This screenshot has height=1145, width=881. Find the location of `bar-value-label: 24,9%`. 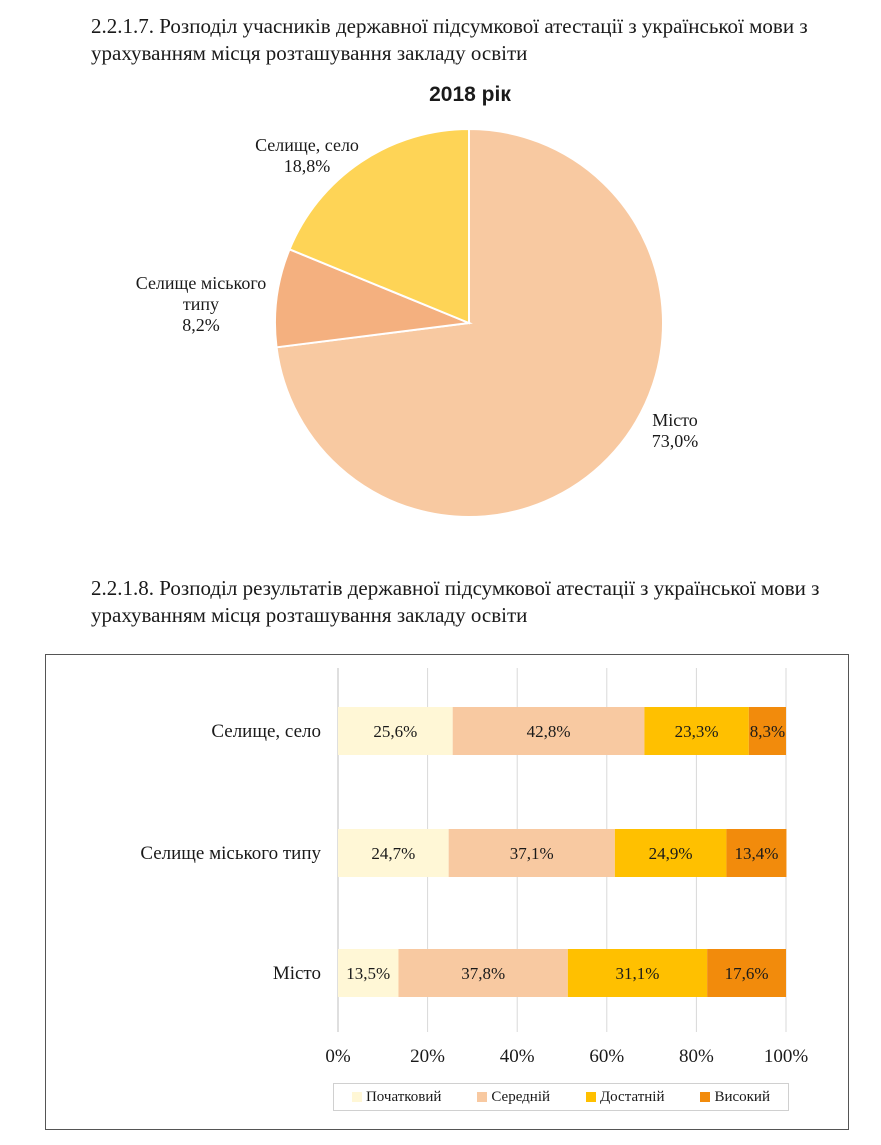

bar-value-label: 24,9% is located at coordinates (671, 853).